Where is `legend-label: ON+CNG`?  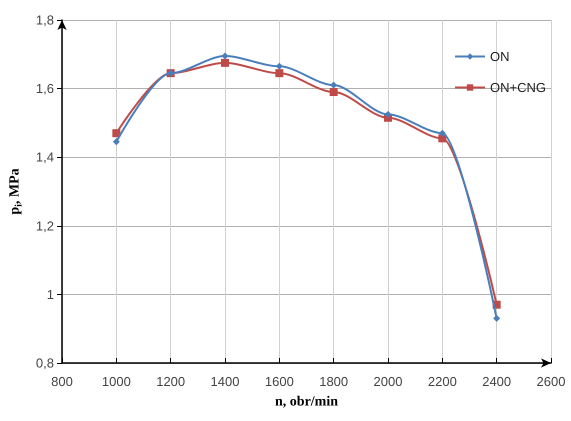
legend-label: ON+CNG is located at coordinates (518, 87).